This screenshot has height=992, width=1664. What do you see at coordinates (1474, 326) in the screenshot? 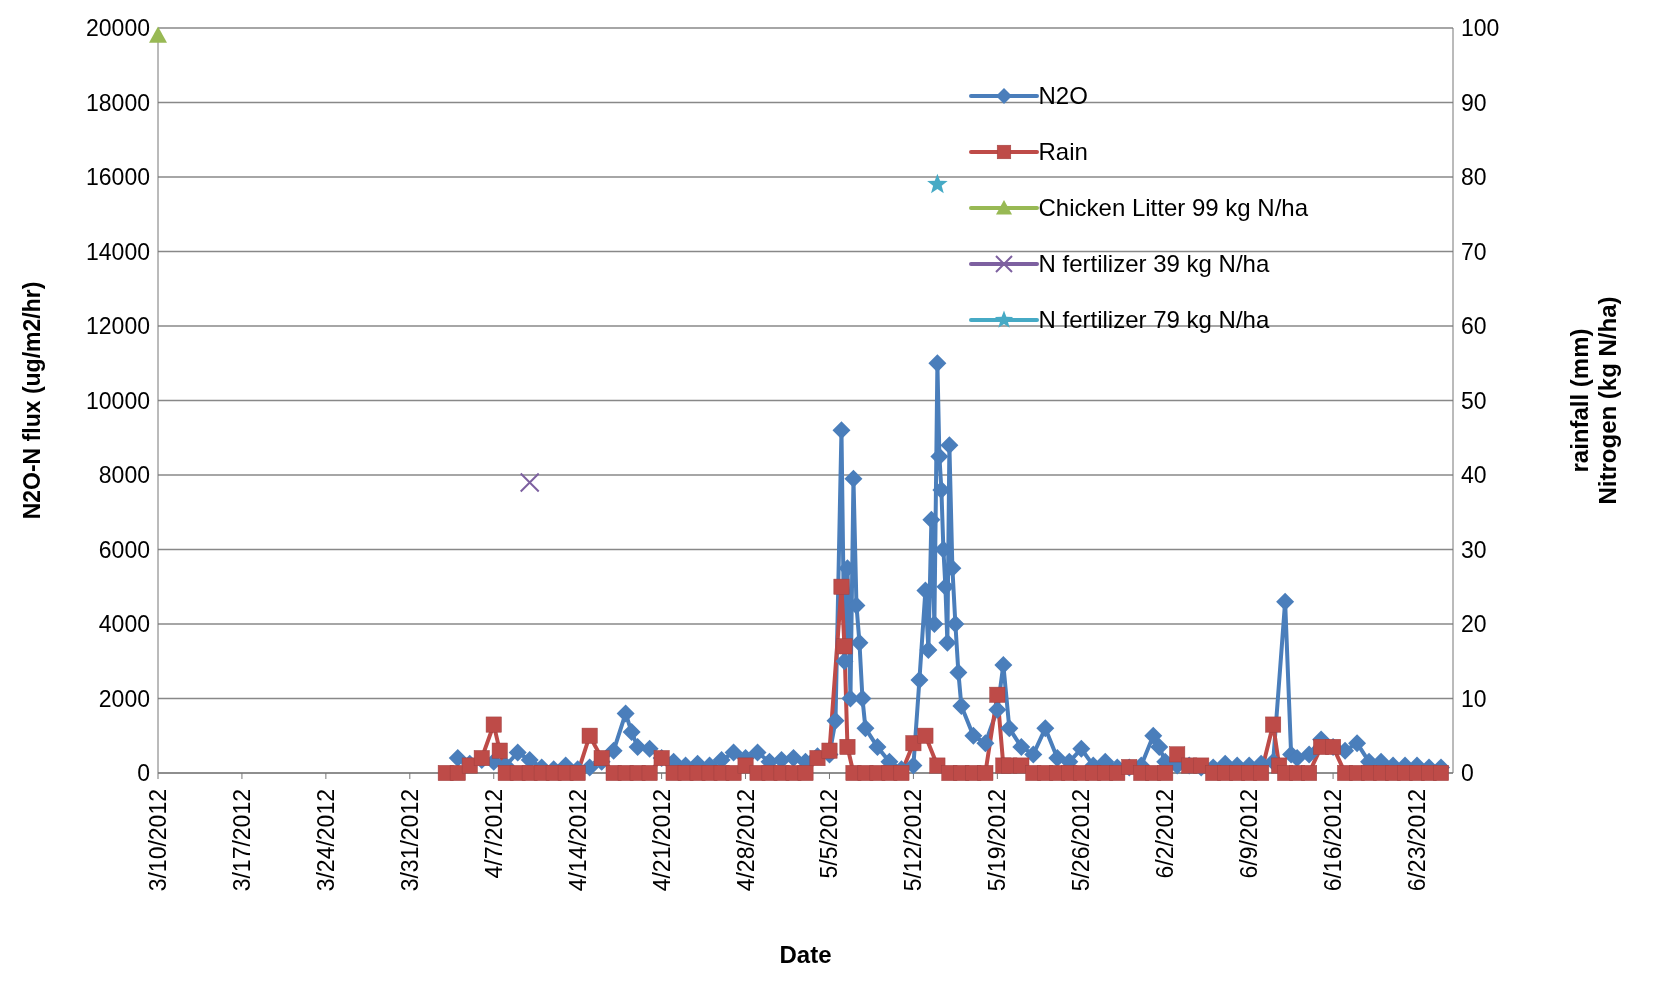
I see `y2-tick-label: 60` at bounding box center [1474, 326].